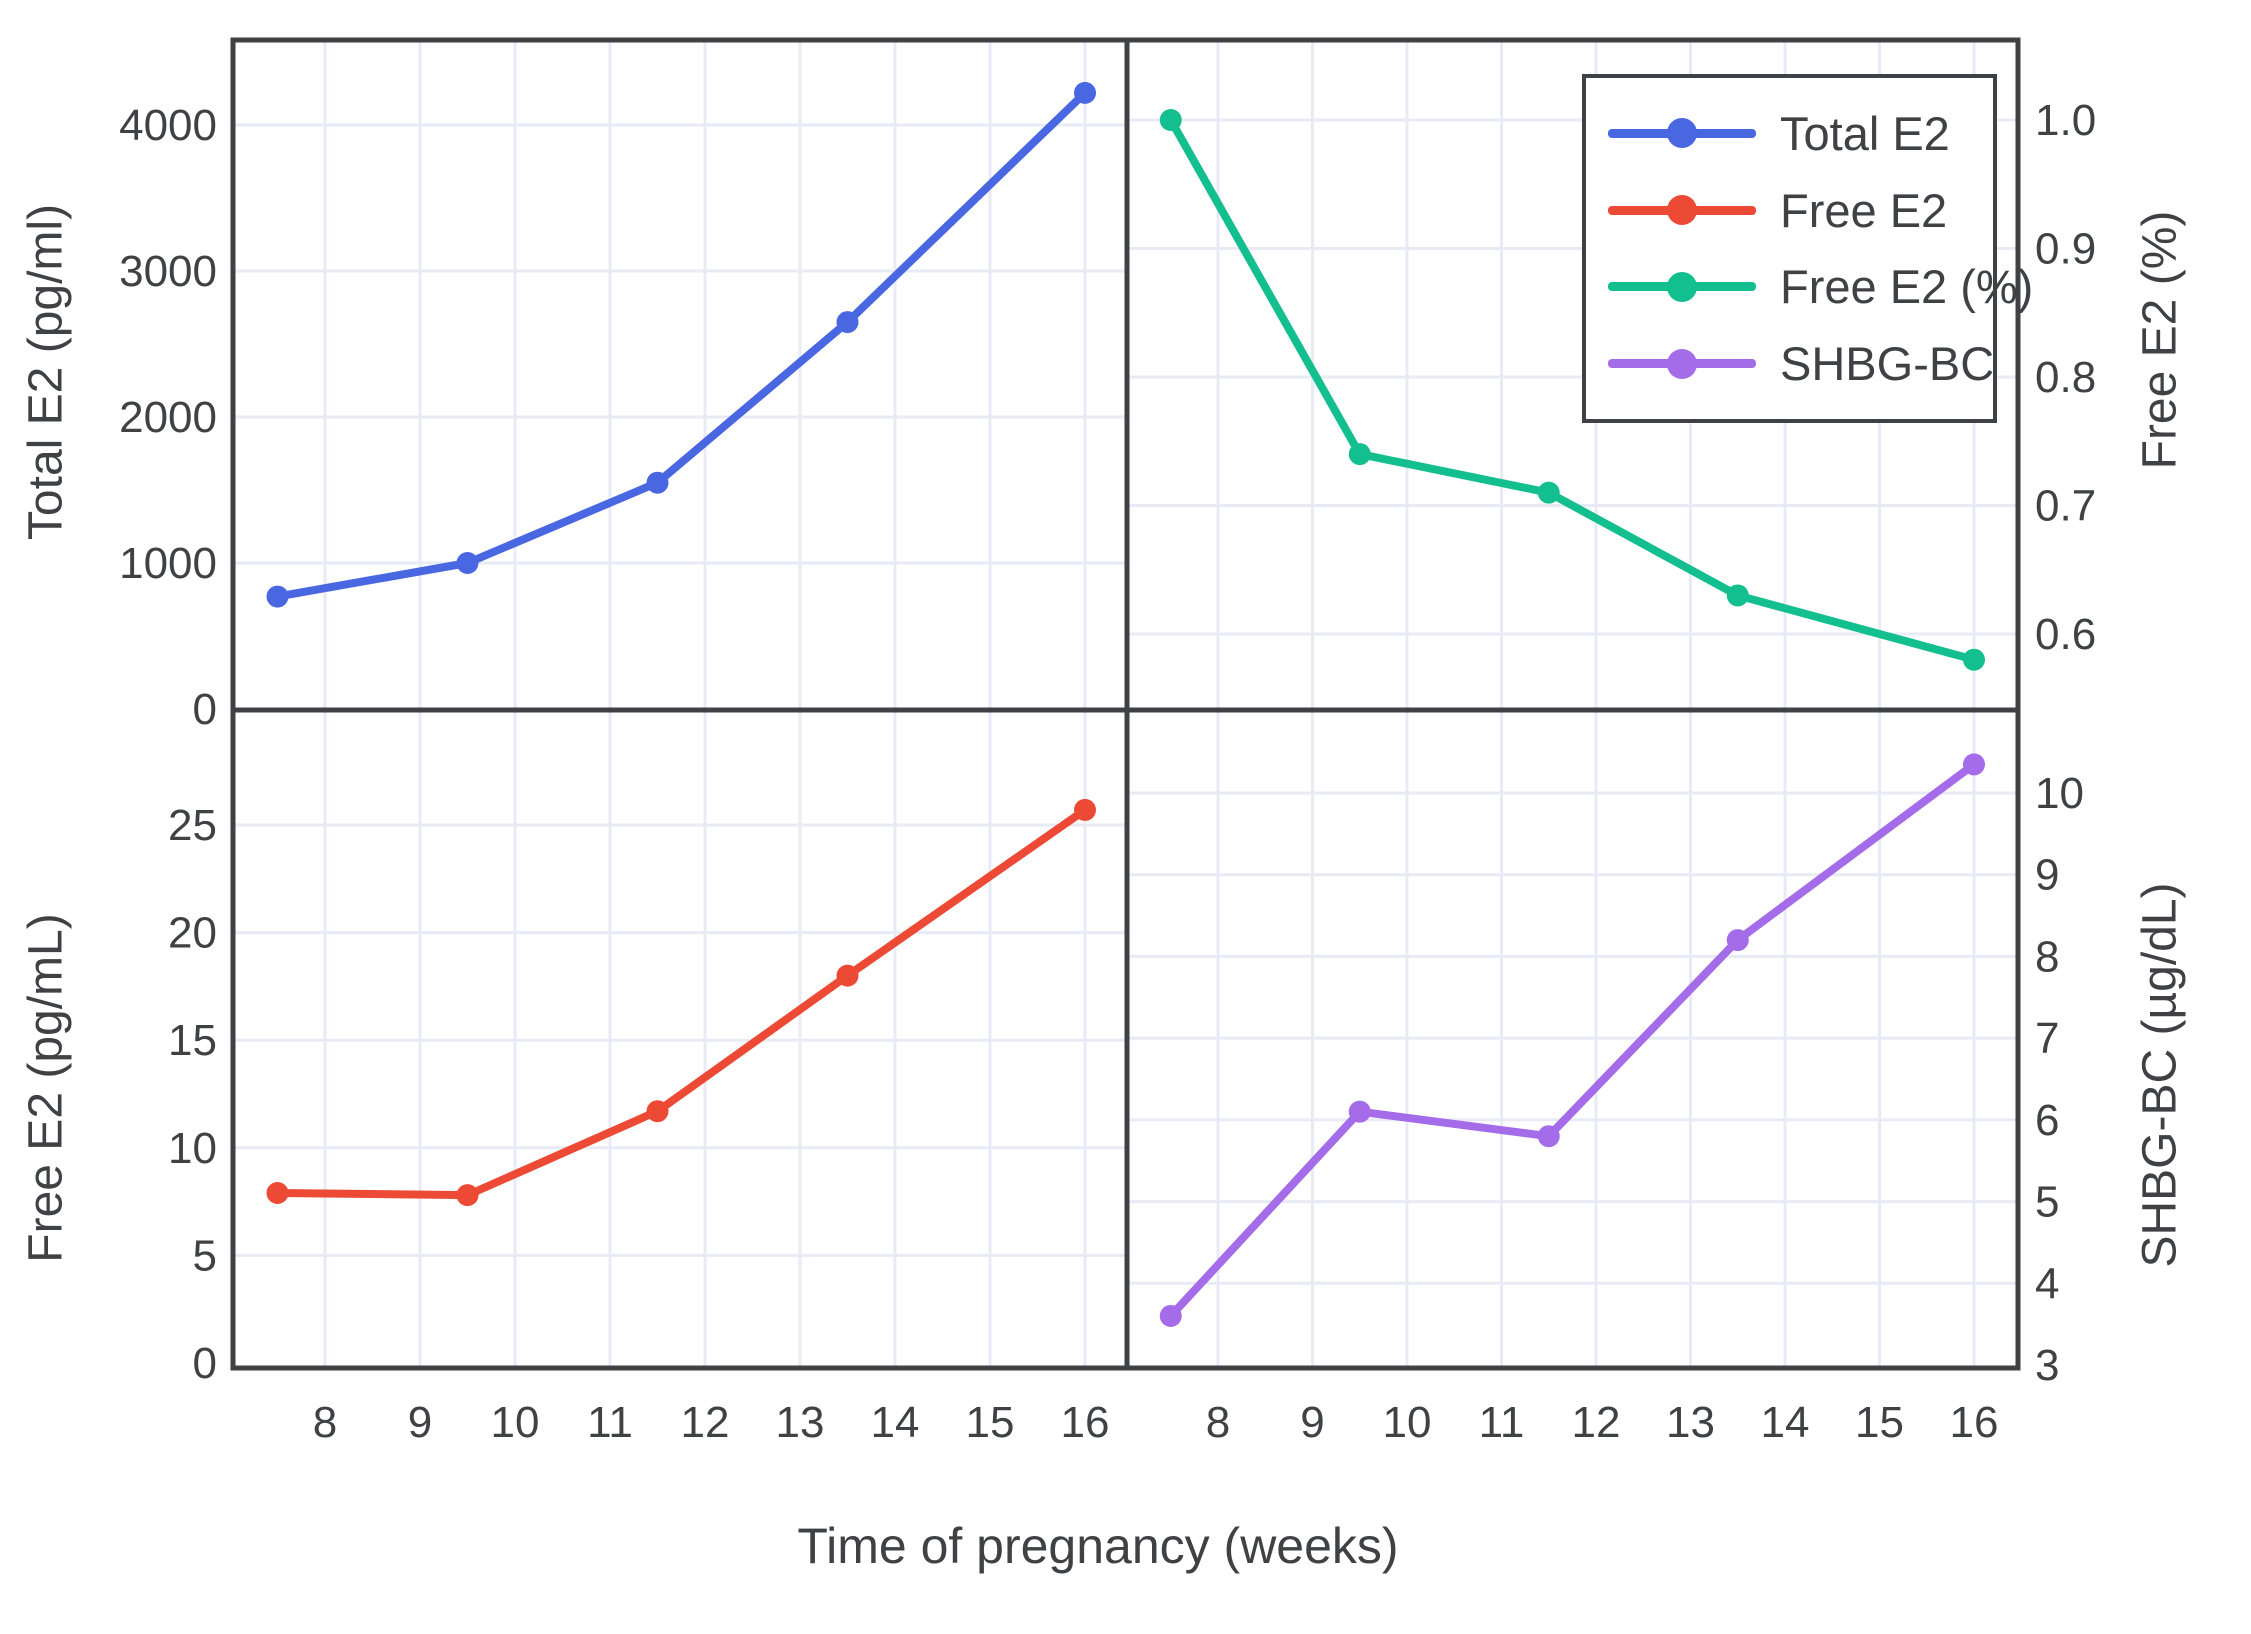 This screenshot has height=1634, width=2251. I want to click on y-tick-label-shbg_bc: 6, so click(2047, 1120).